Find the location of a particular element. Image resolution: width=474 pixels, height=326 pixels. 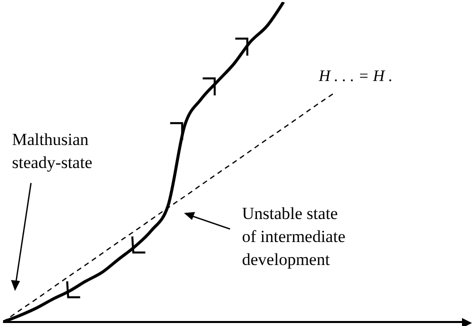

annotation: Malthusian steady-state is located at coordinates (53, 151).